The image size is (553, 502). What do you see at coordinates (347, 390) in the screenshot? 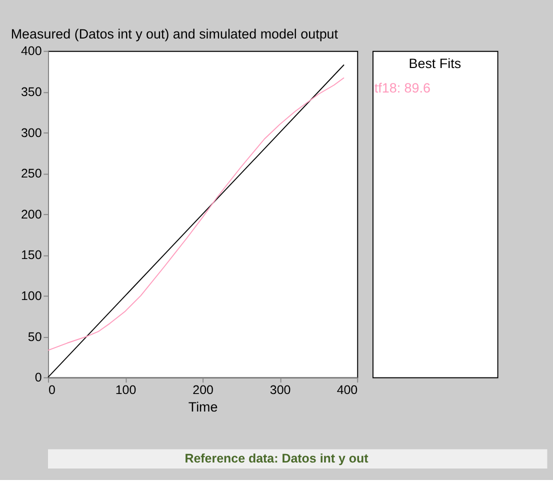
I see `x-tick-label: 400` at bounding box center [347, 390].